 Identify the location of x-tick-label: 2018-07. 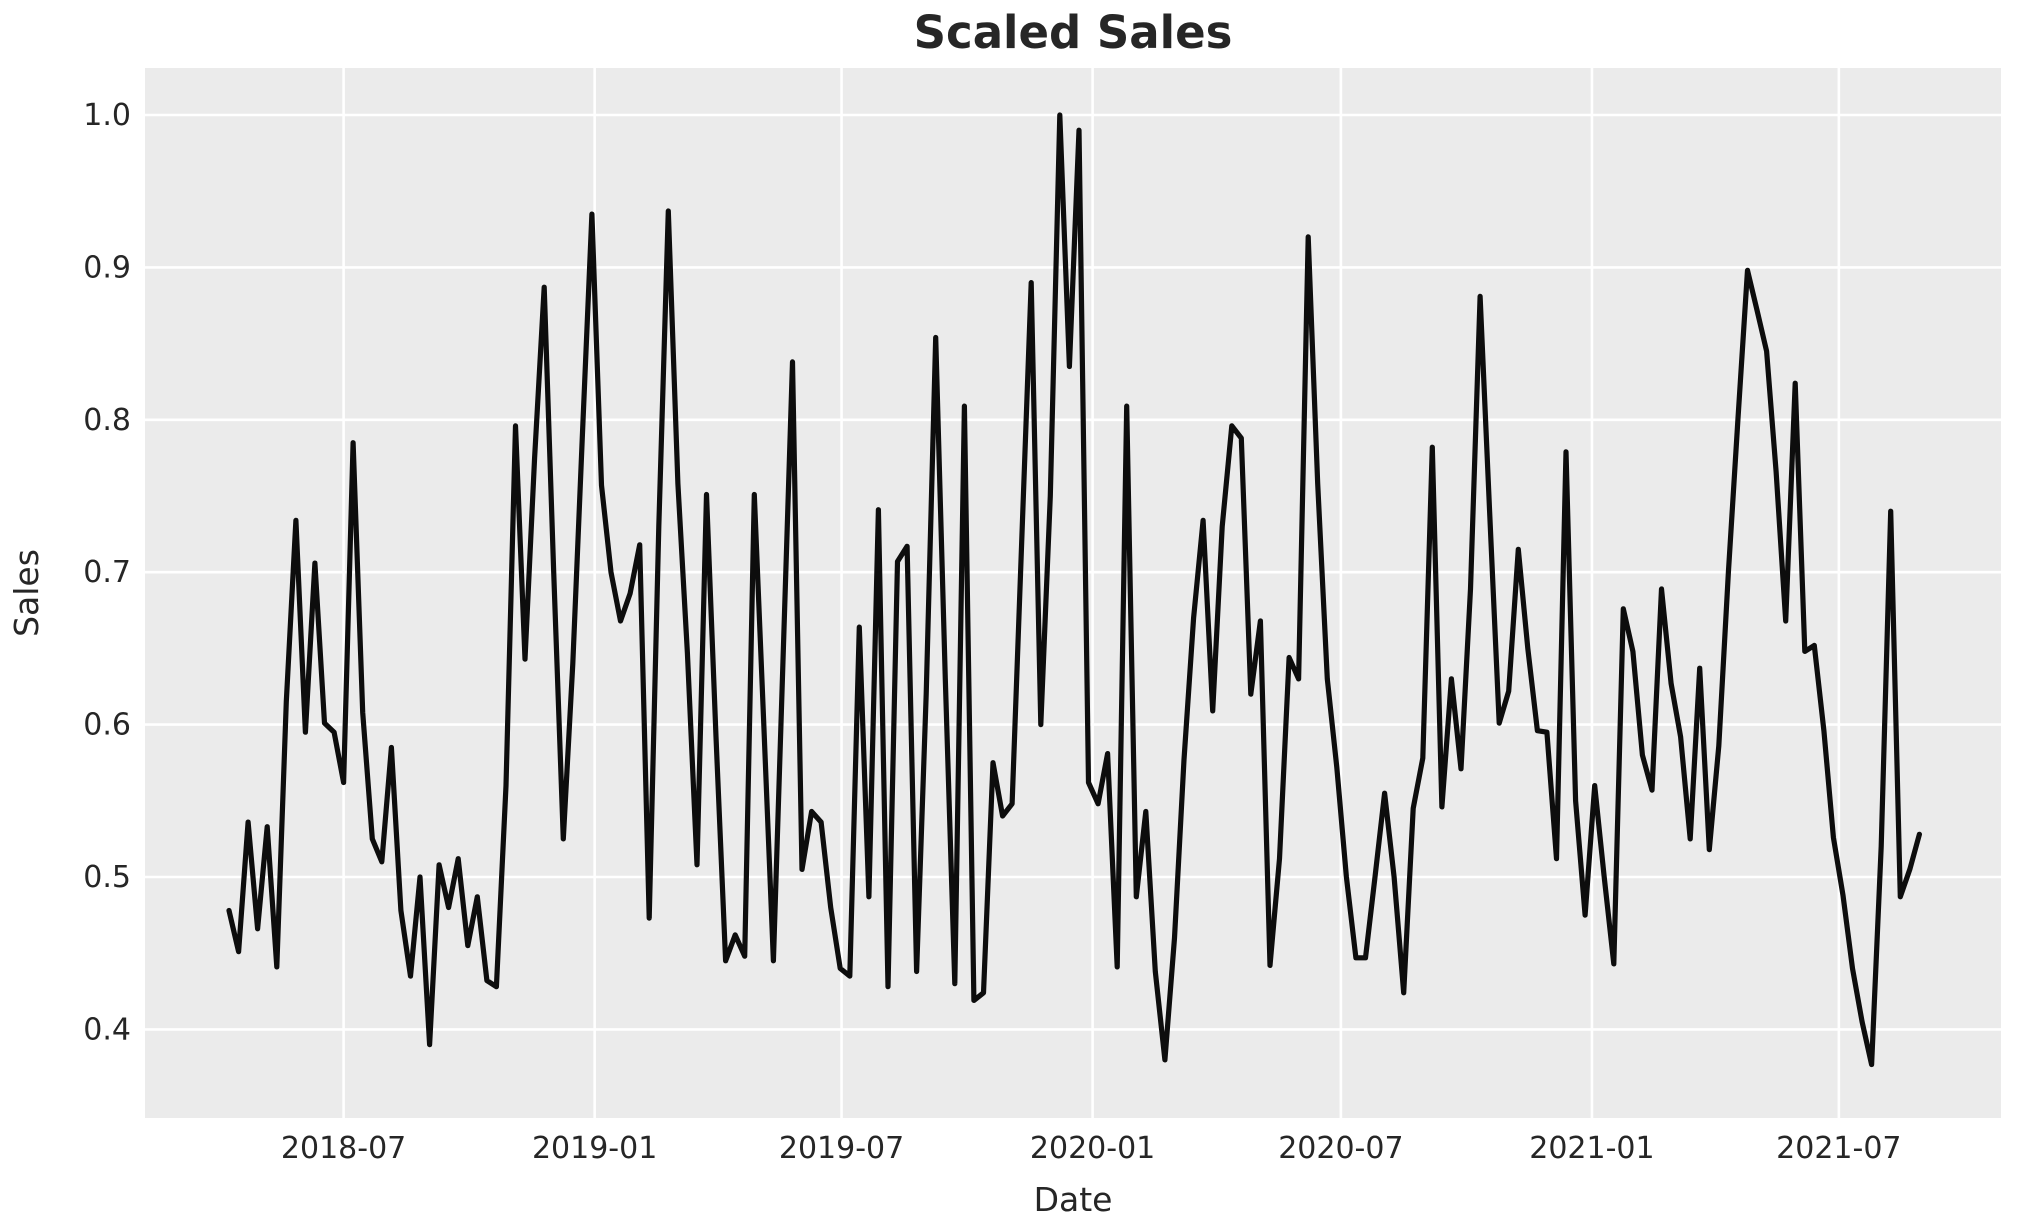
(343, 1148).